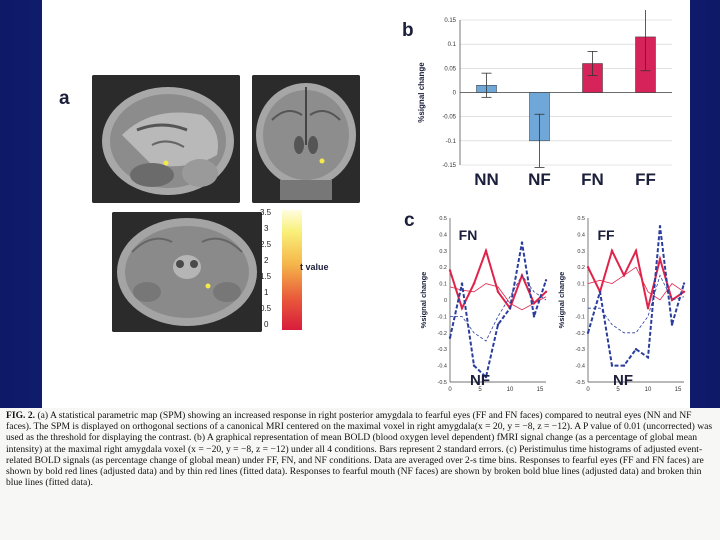  What do you see at coordinates (449, 118) in the screenshot?
I see `y-tick-label: -0.05` at bounding box center [449, 118].